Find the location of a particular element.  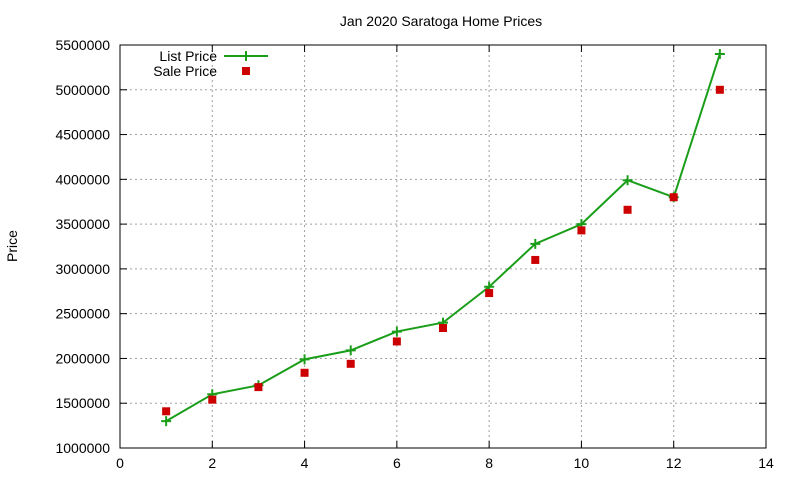

legend-label-list-price: List Price is located at coordinates (188, 56).